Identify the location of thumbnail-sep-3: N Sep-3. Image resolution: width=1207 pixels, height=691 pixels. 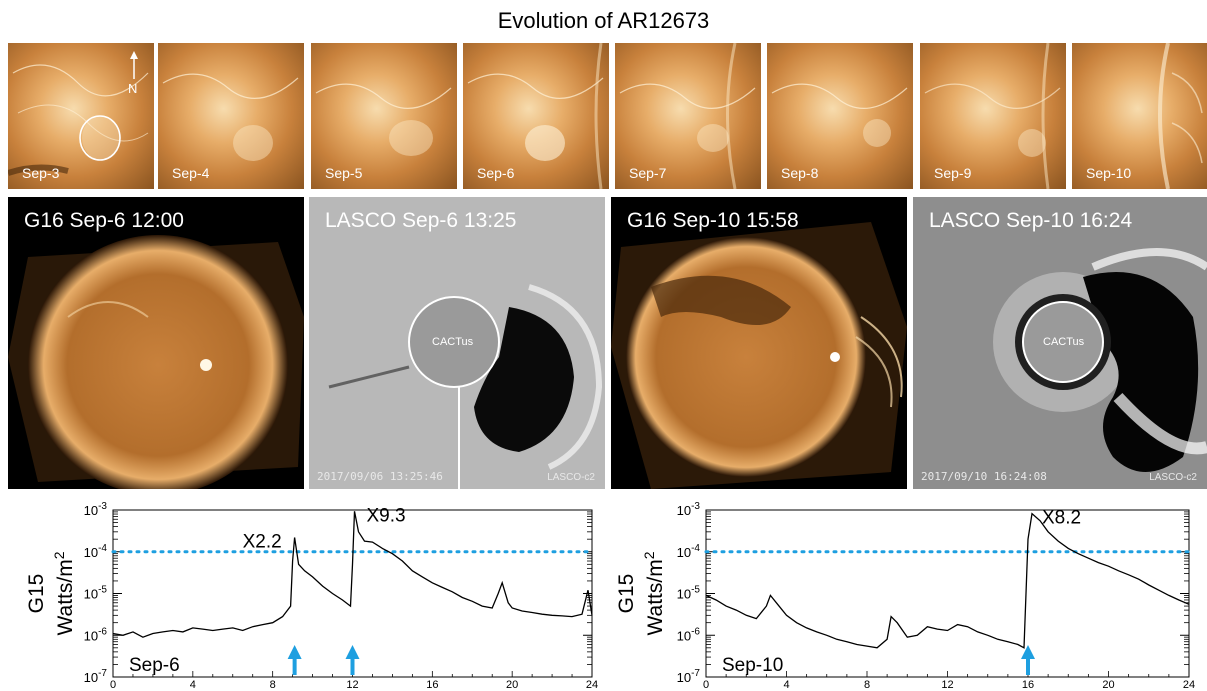
(81, 116).